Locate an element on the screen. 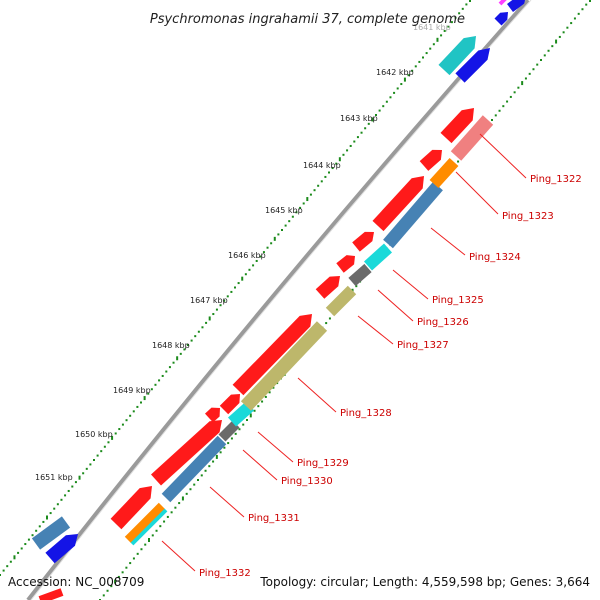 This screenshot has height=600, width=600. gene-label: Ping_1322 is located at coordinates (556, 179).